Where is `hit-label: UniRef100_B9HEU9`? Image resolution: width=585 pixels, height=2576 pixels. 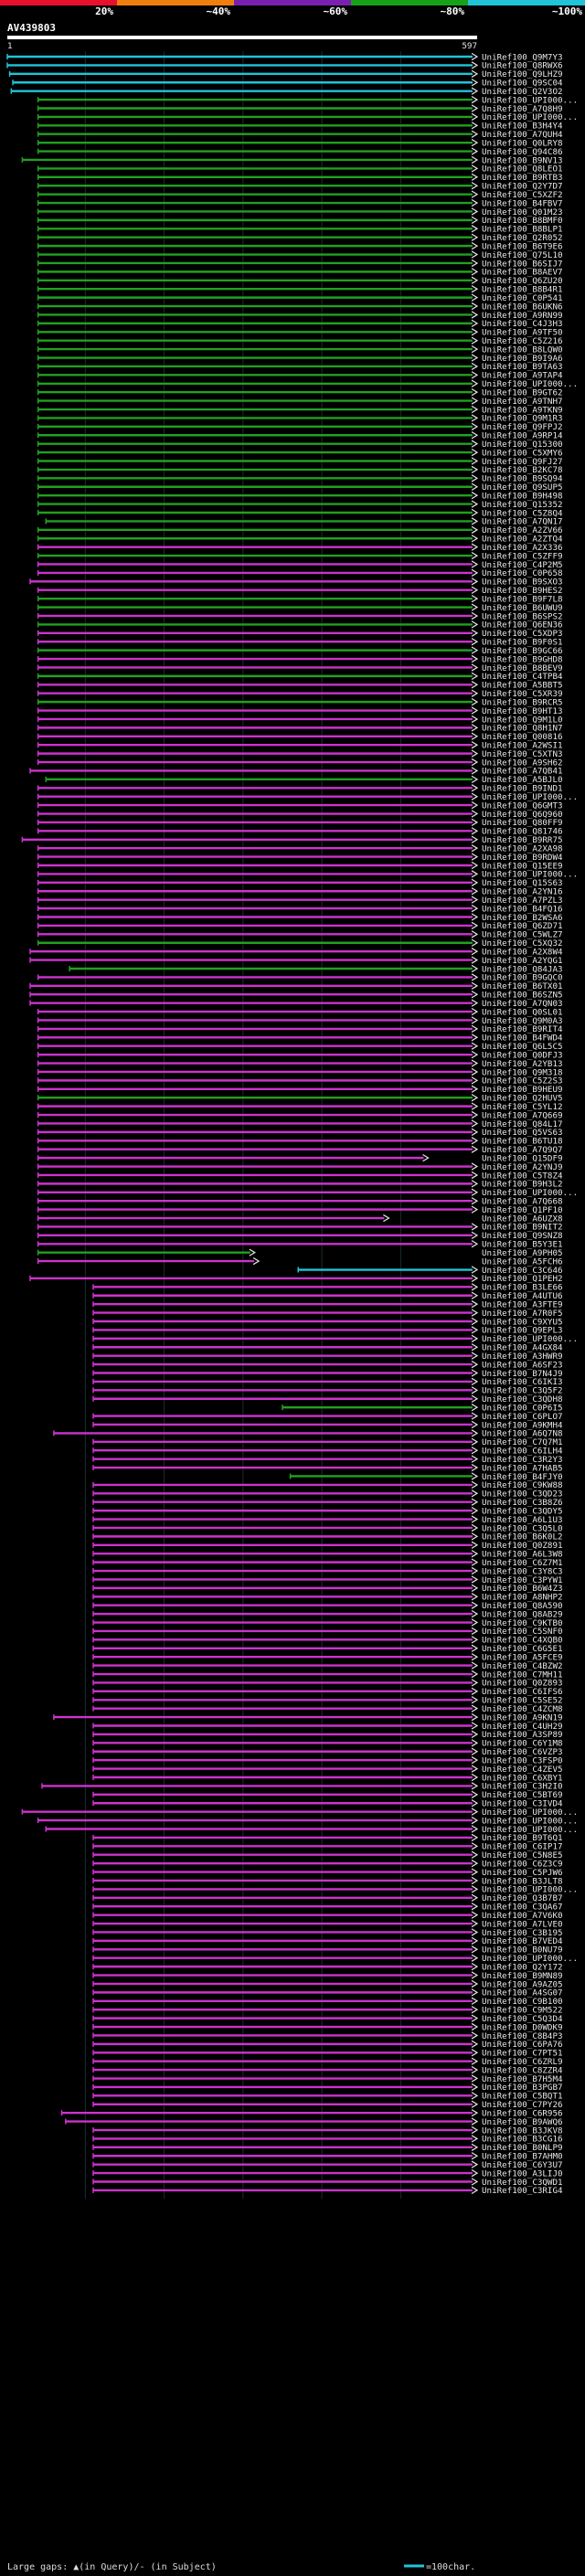
hit-label: UniRef100_B9HEU9 is located at coordinates (522, 1090).